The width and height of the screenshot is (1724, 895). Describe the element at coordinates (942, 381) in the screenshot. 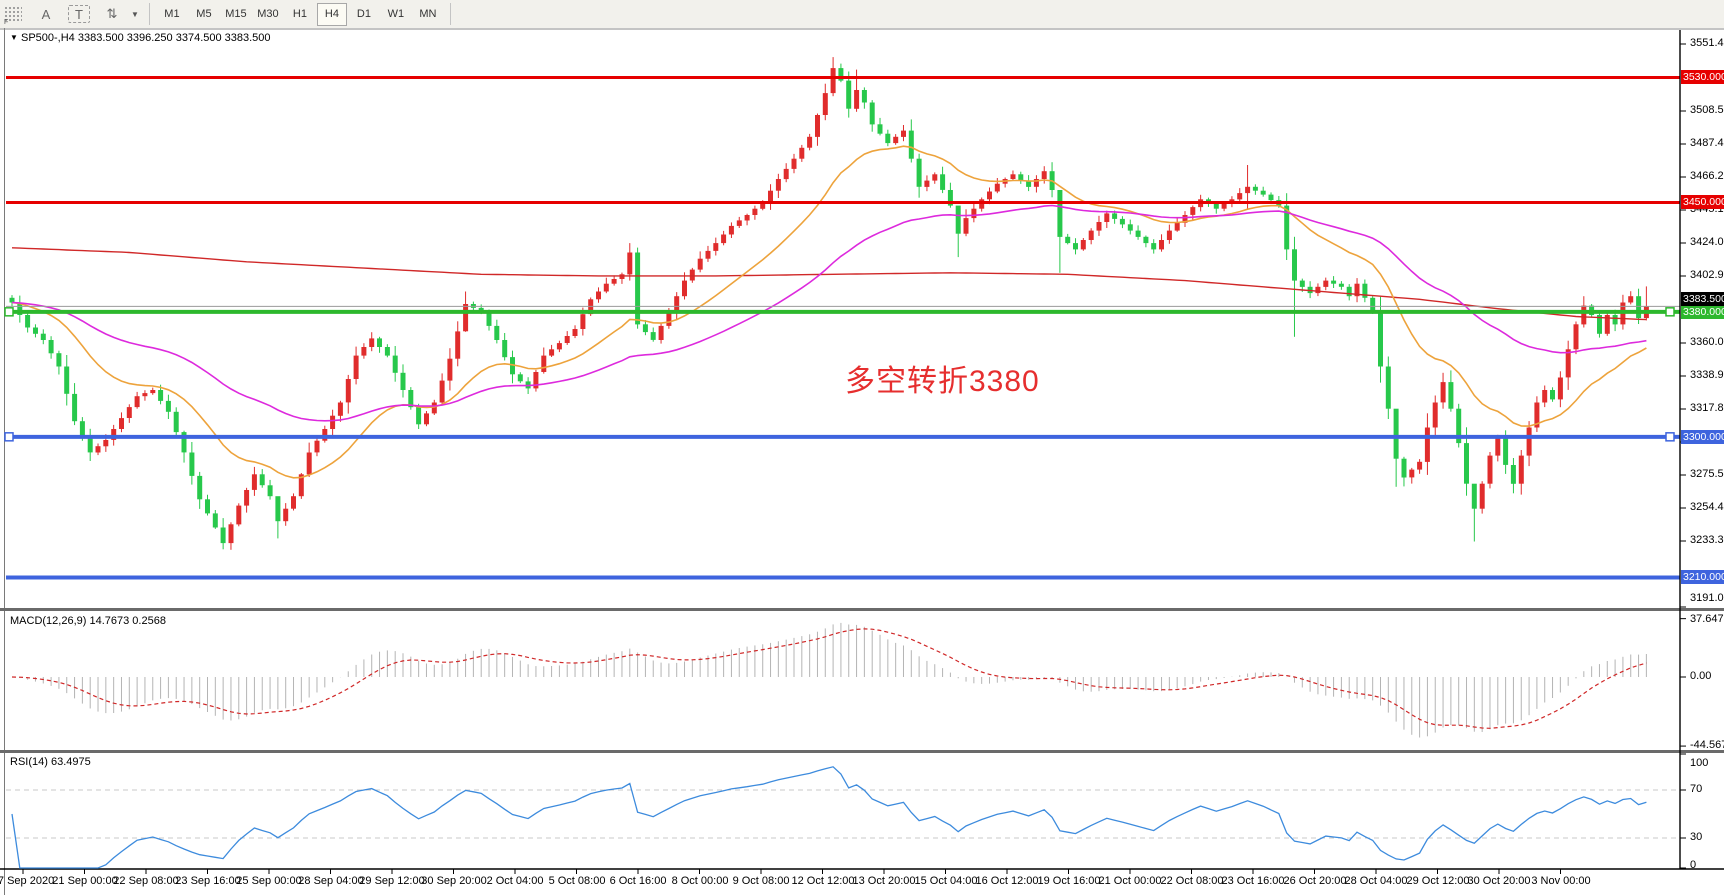

I see `chart-text-annotation: 多空转折3380` at that location.